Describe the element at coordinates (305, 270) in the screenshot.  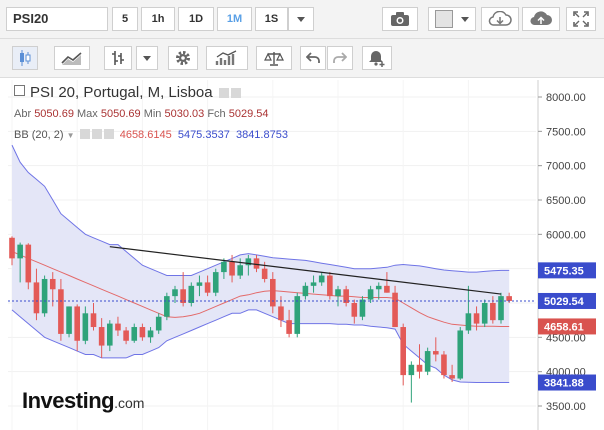
I see `trendline` at that location.